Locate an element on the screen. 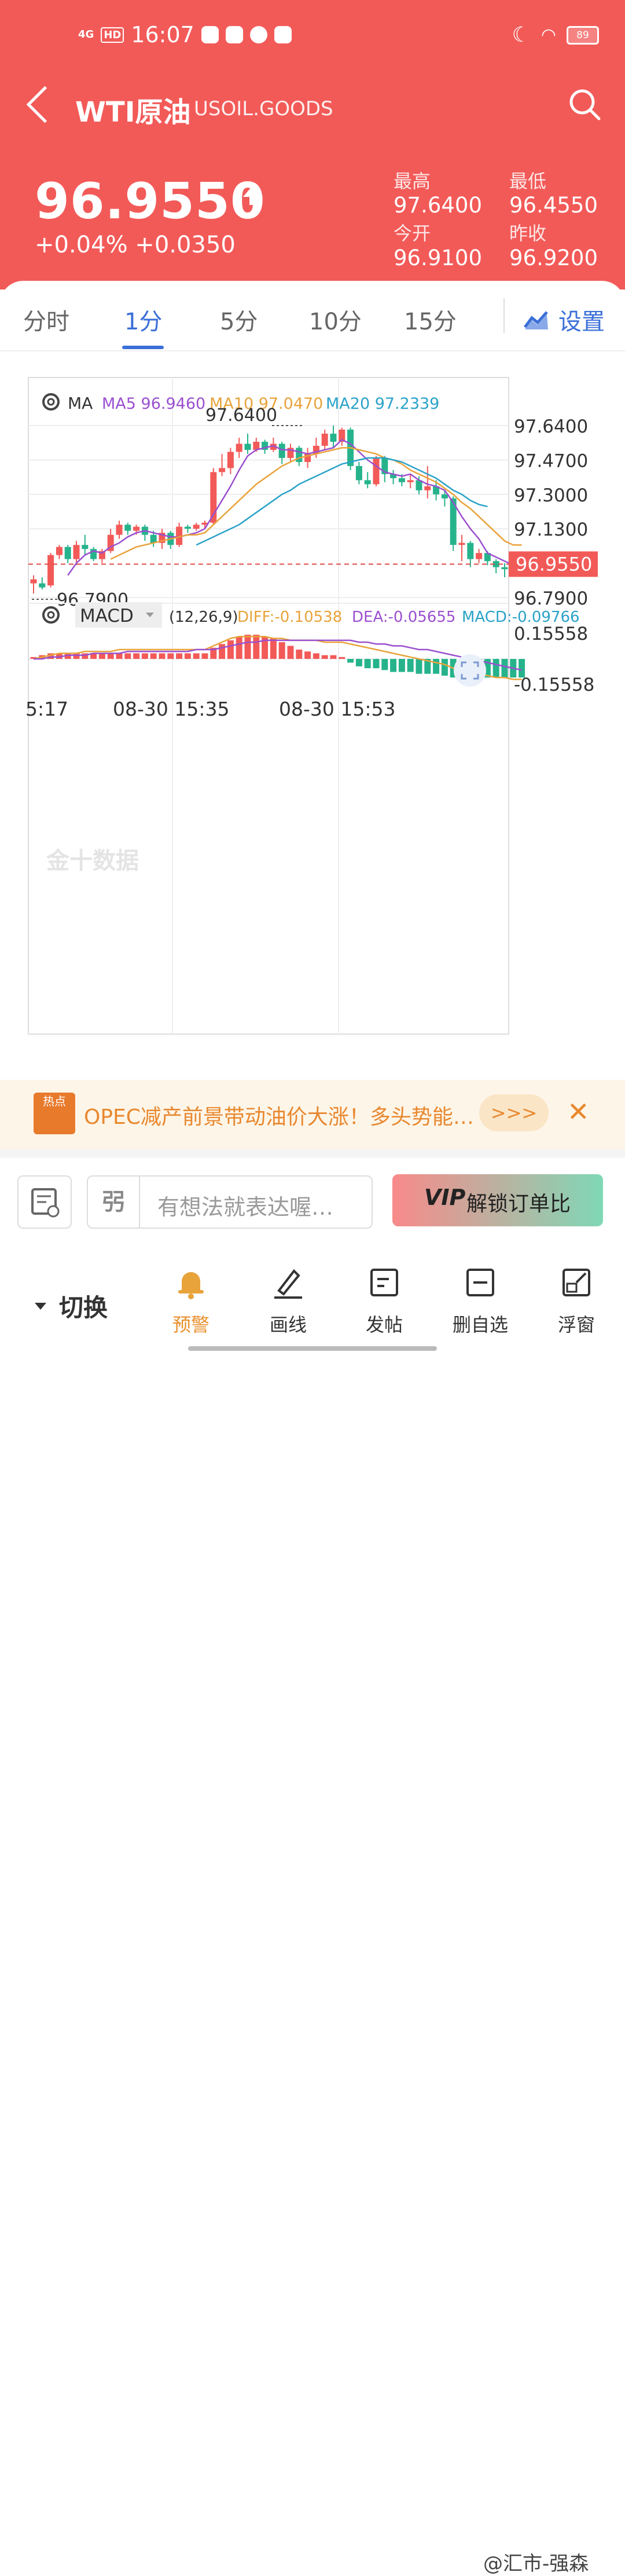  bullish-bearish-icon: 弜 is located at coordinates (114, 1202).